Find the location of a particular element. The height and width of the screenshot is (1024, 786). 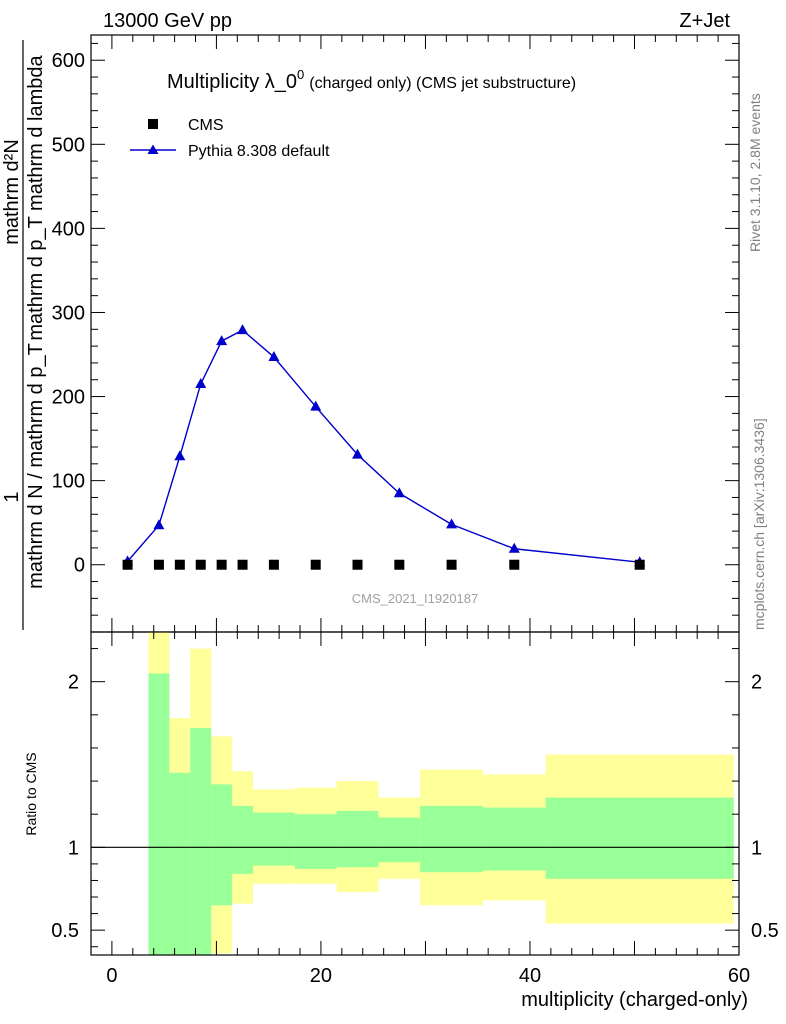

ratio-y-tick-label-left: 2 is located at coordinates (73, 683).